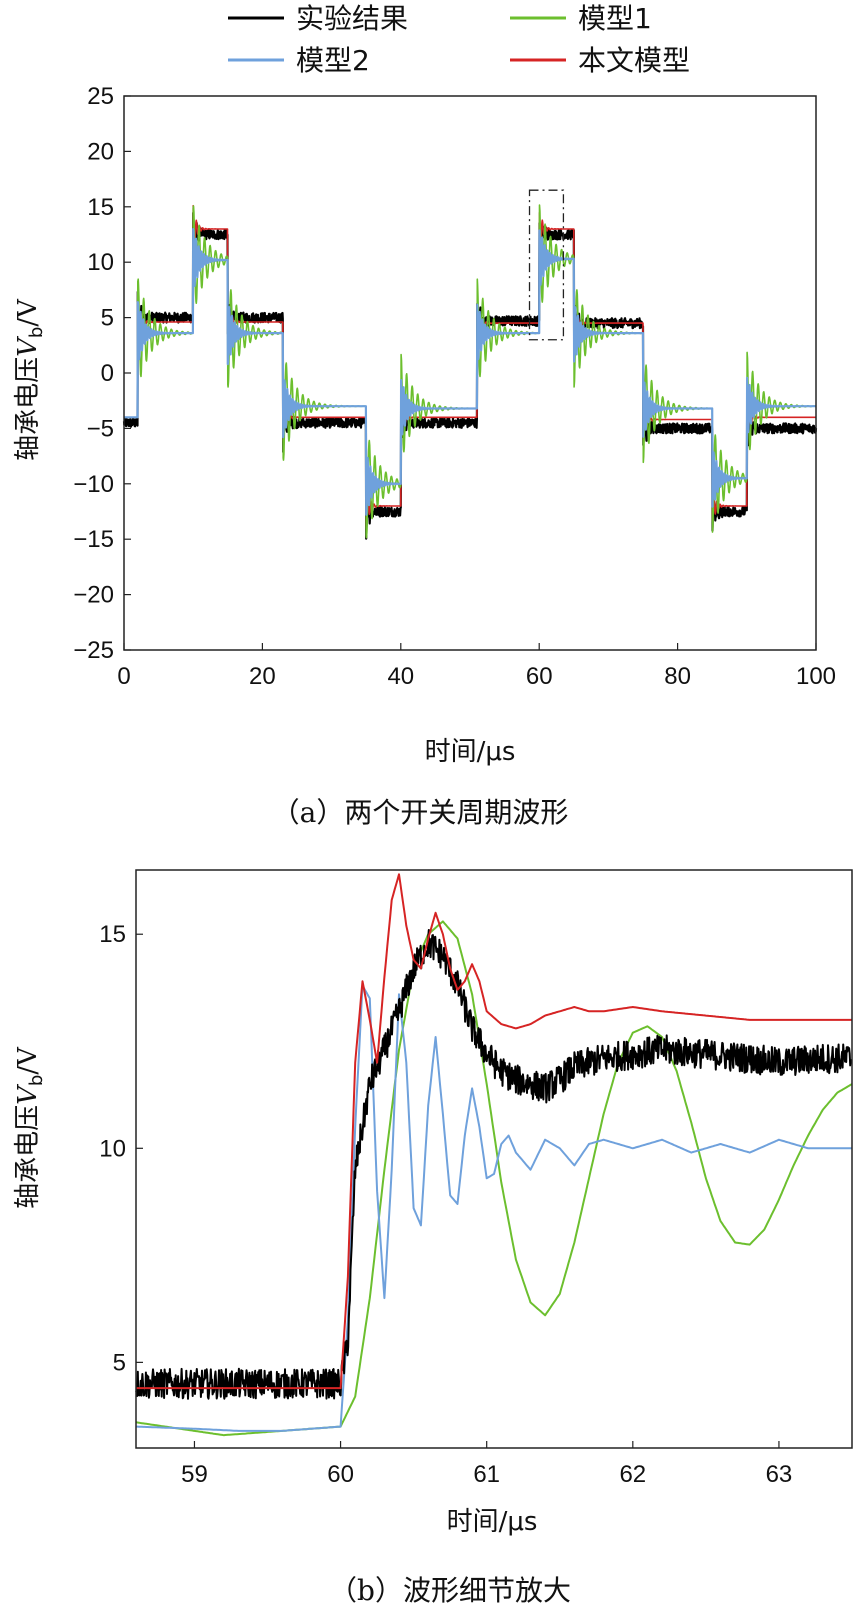 This screenshot has width=864, height=1615. I want to click on chart-b-ylabel: 轴承电压Vb/V, so click(30, 1127).